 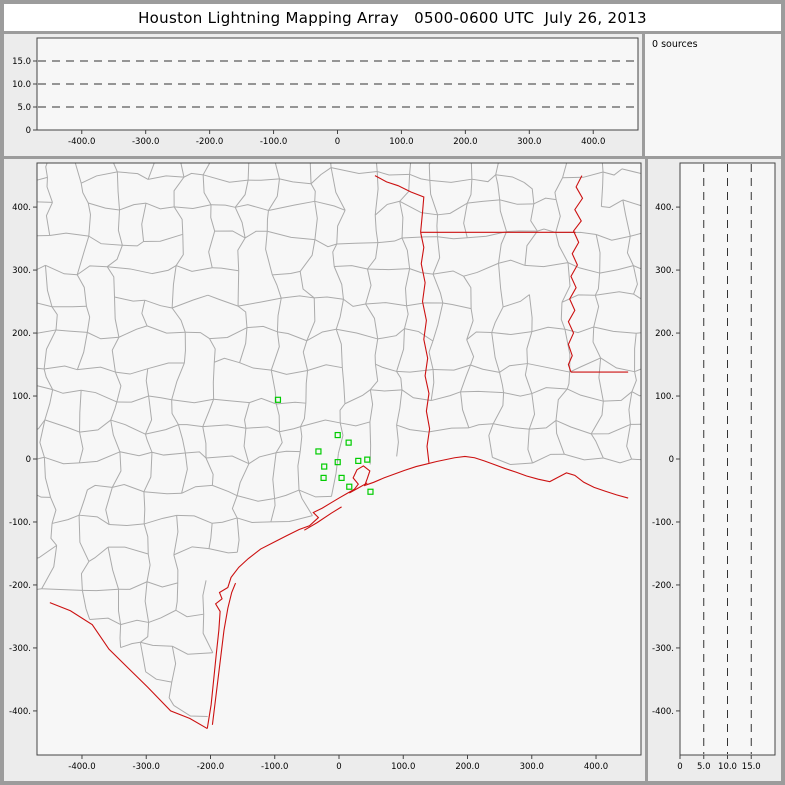 What do you see at coordinates (358, 488) in the screenshot?
I see `galveston-island` at bounding box center [358, 488].